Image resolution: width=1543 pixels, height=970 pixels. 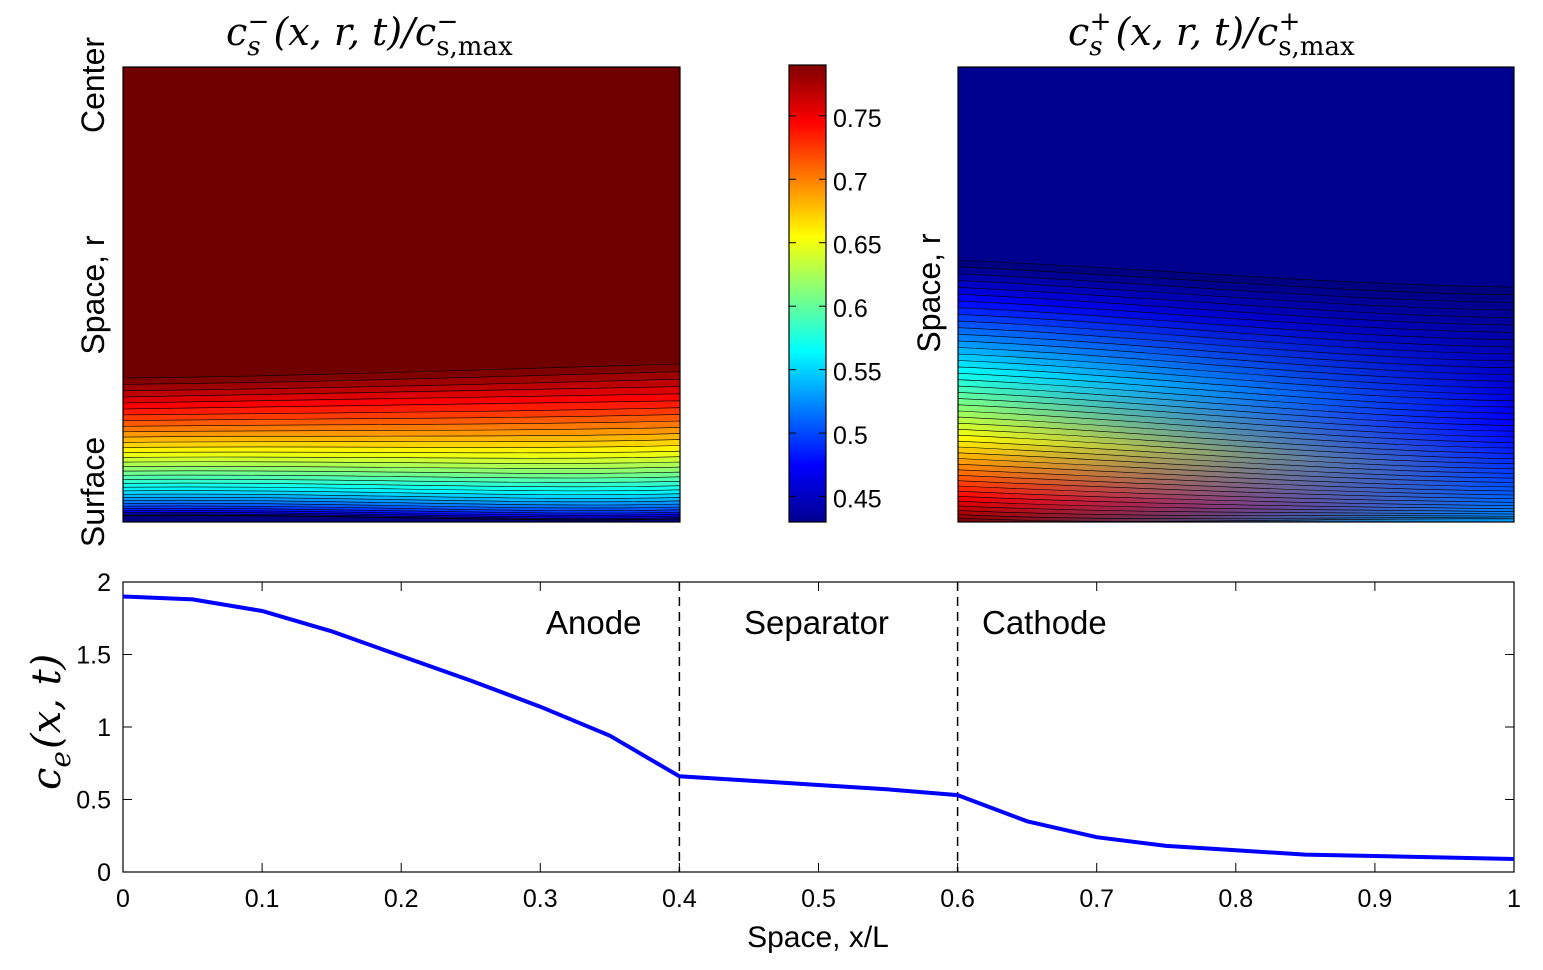 I want to click on x-tick-label: 0.2, so click(x=401, y=899).